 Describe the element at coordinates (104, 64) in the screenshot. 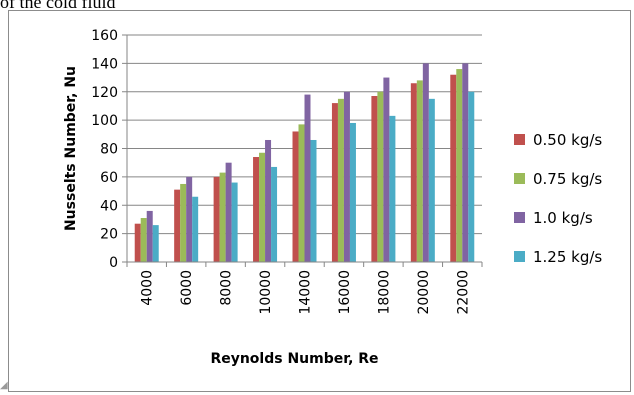

I see `y-tick-label: 140` at that location.